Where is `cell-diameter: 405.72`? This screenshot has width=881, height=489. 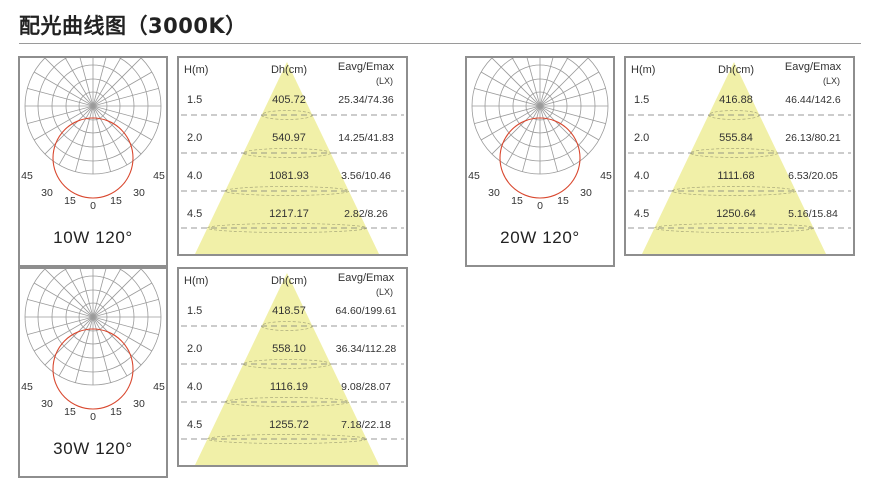
cell-diameter: 405.72 is located at coordinates (289, 100).